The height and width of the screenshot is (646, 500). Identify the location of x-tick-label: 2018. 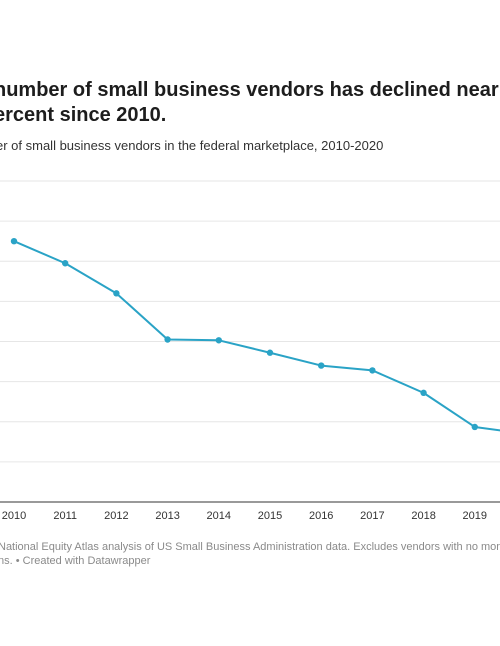
(423, 516).